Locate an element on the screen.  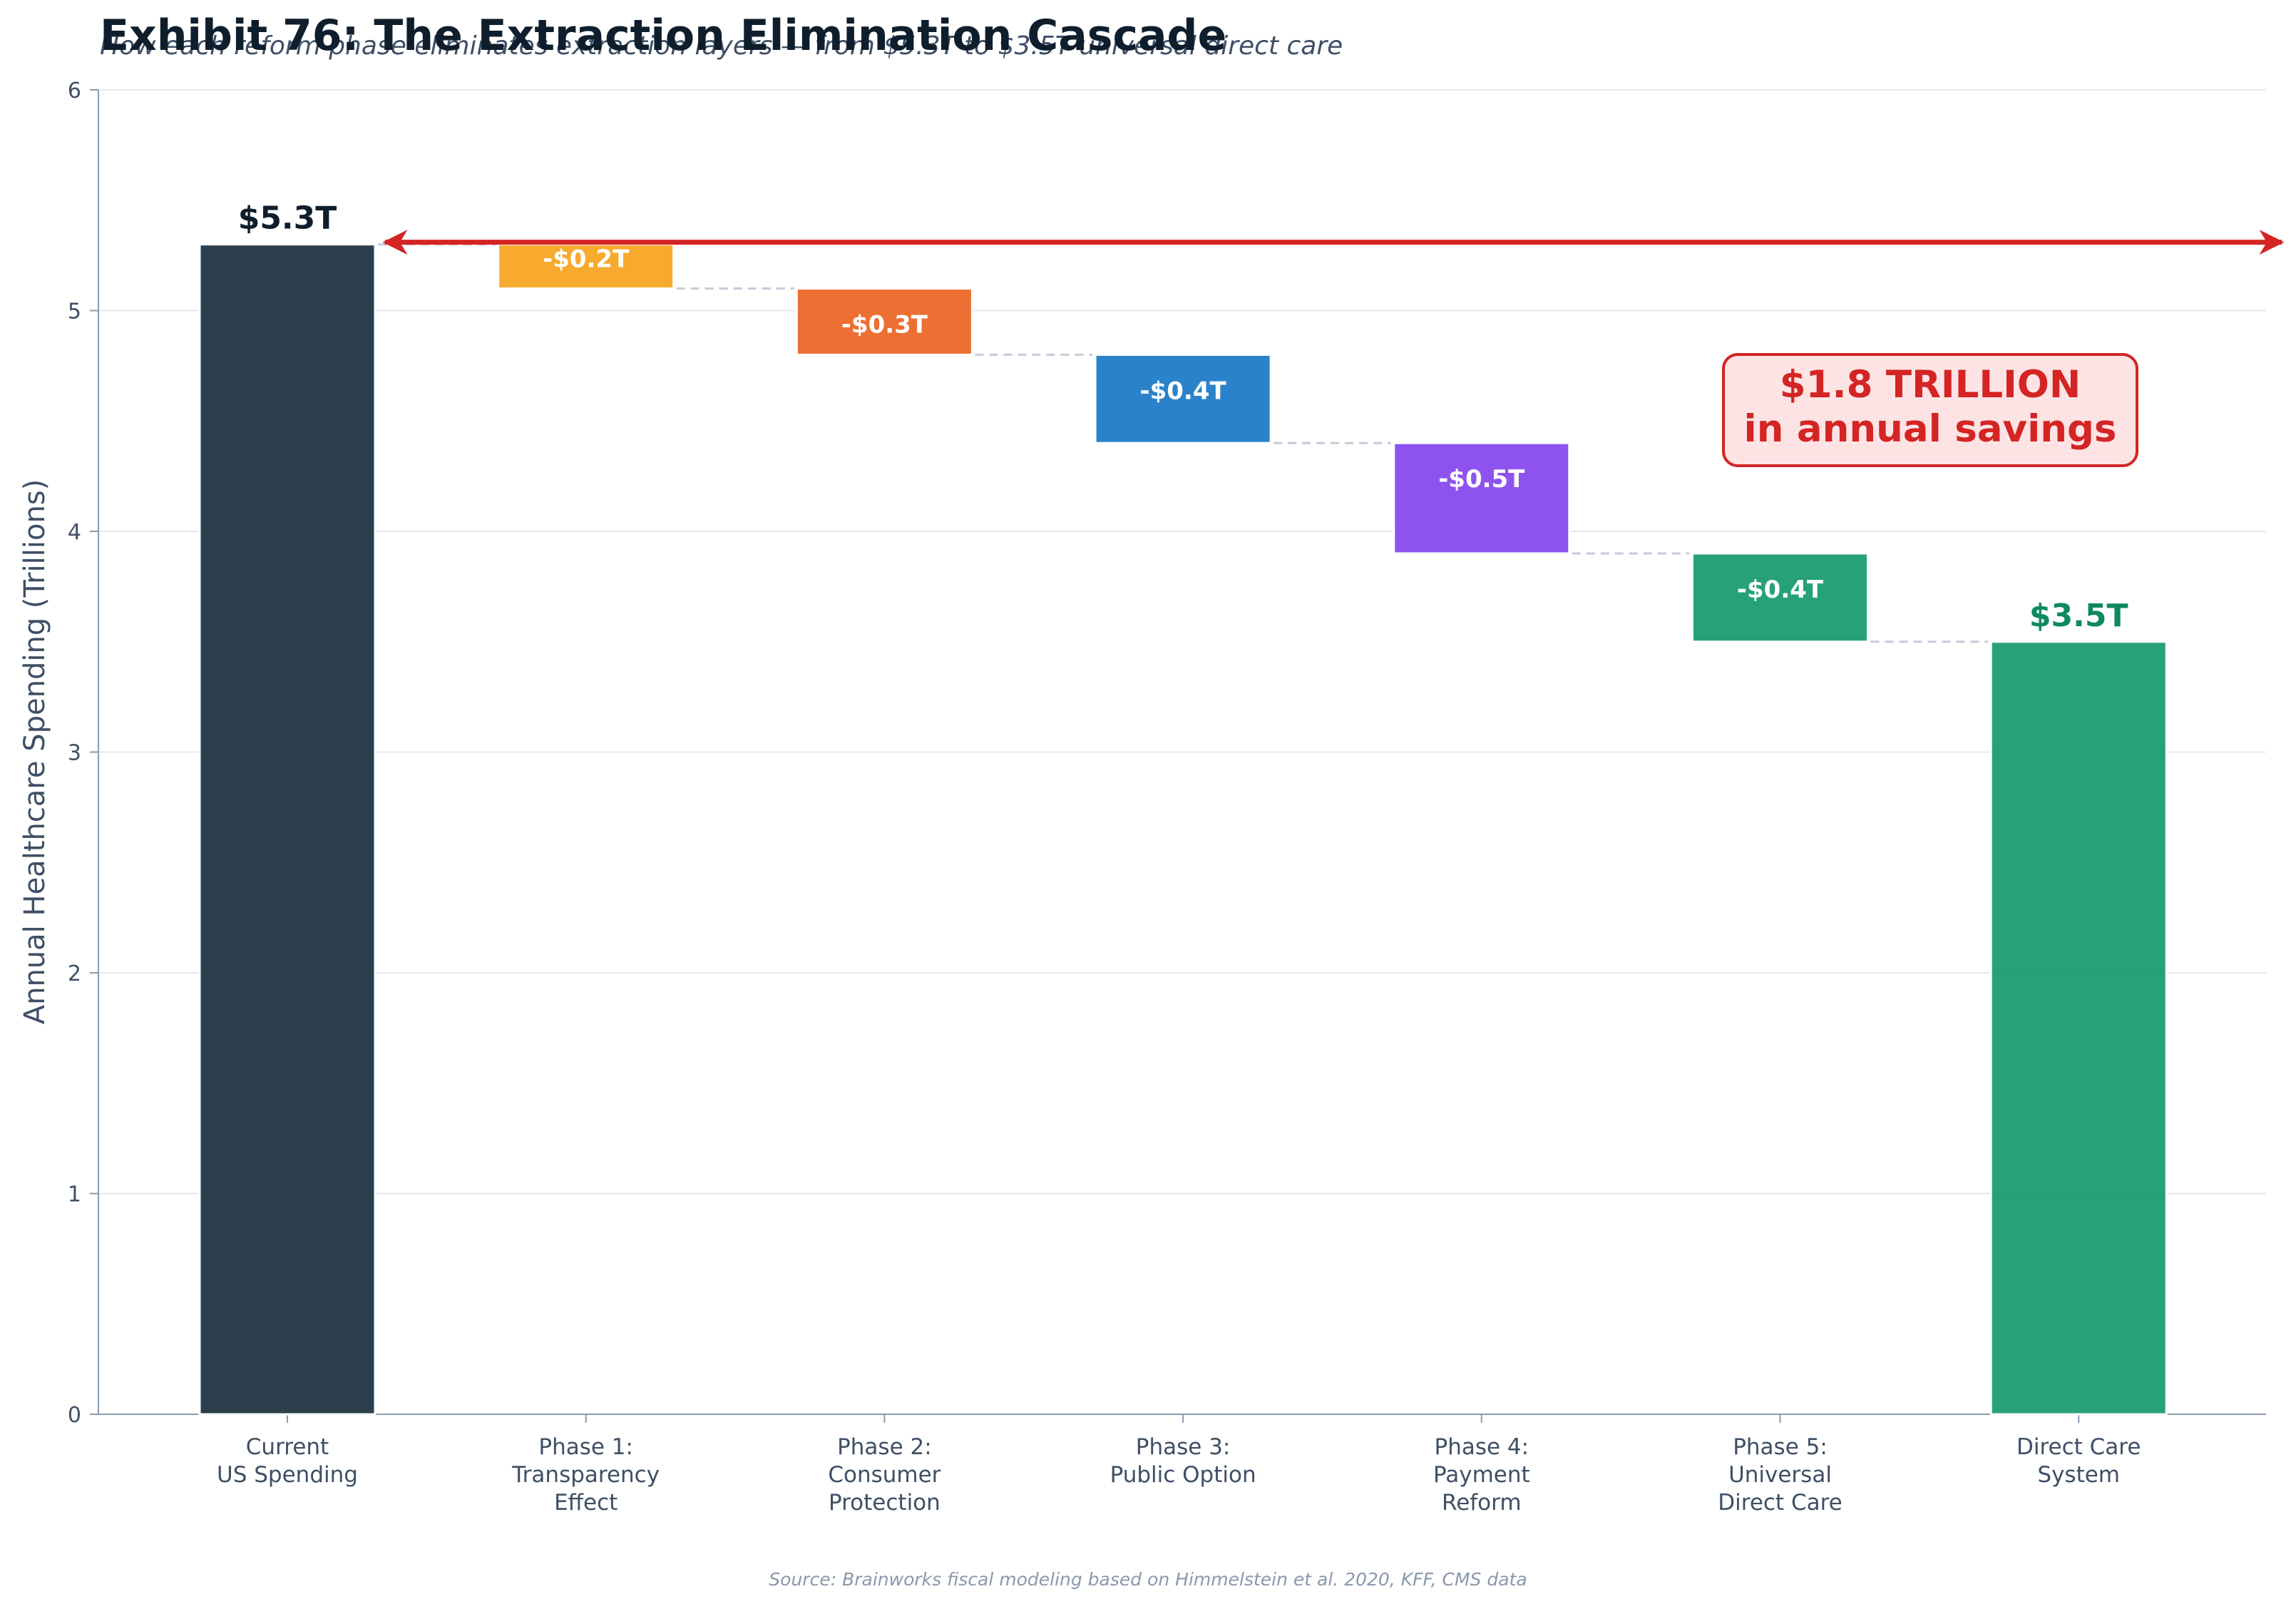
x-tick-label: Phase 3: Public Option is located at coordinates (1183, 1461).